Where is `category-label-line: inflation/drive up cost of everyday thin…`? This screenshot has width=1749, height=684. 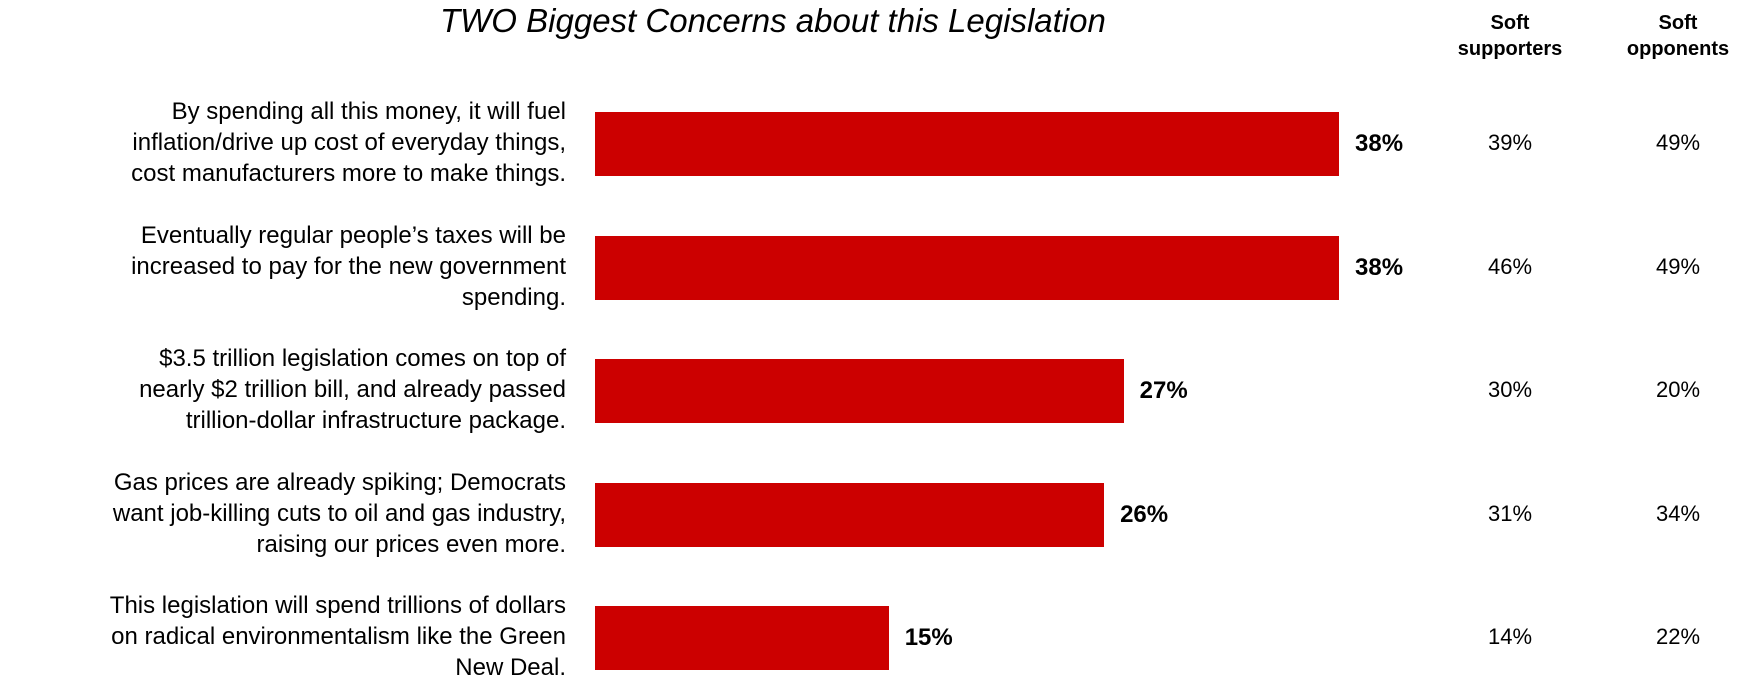
category-label-line: inflation/drive up cost of everyday thin… is located at coordinates (283, 142).